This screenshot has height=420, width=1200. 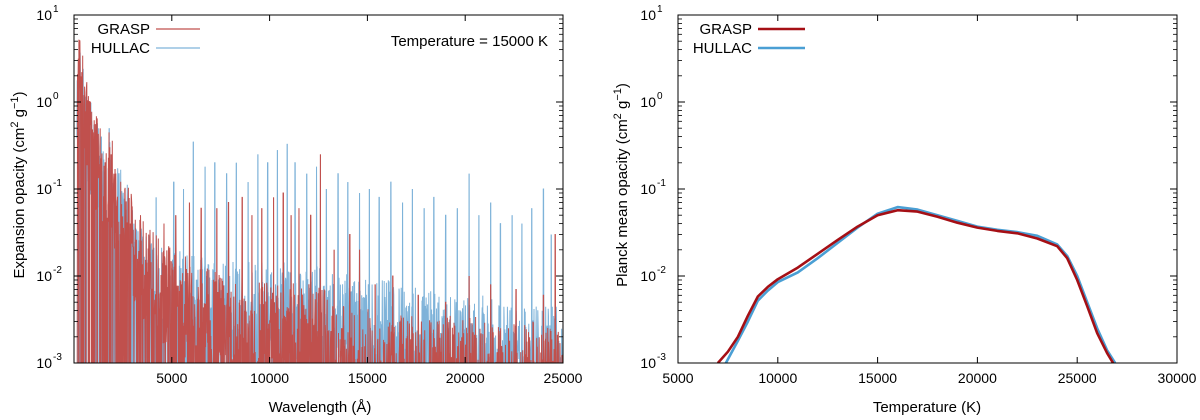 I want to click on right-x-axis-title: Temperature (K), so click(x=927, y=407).